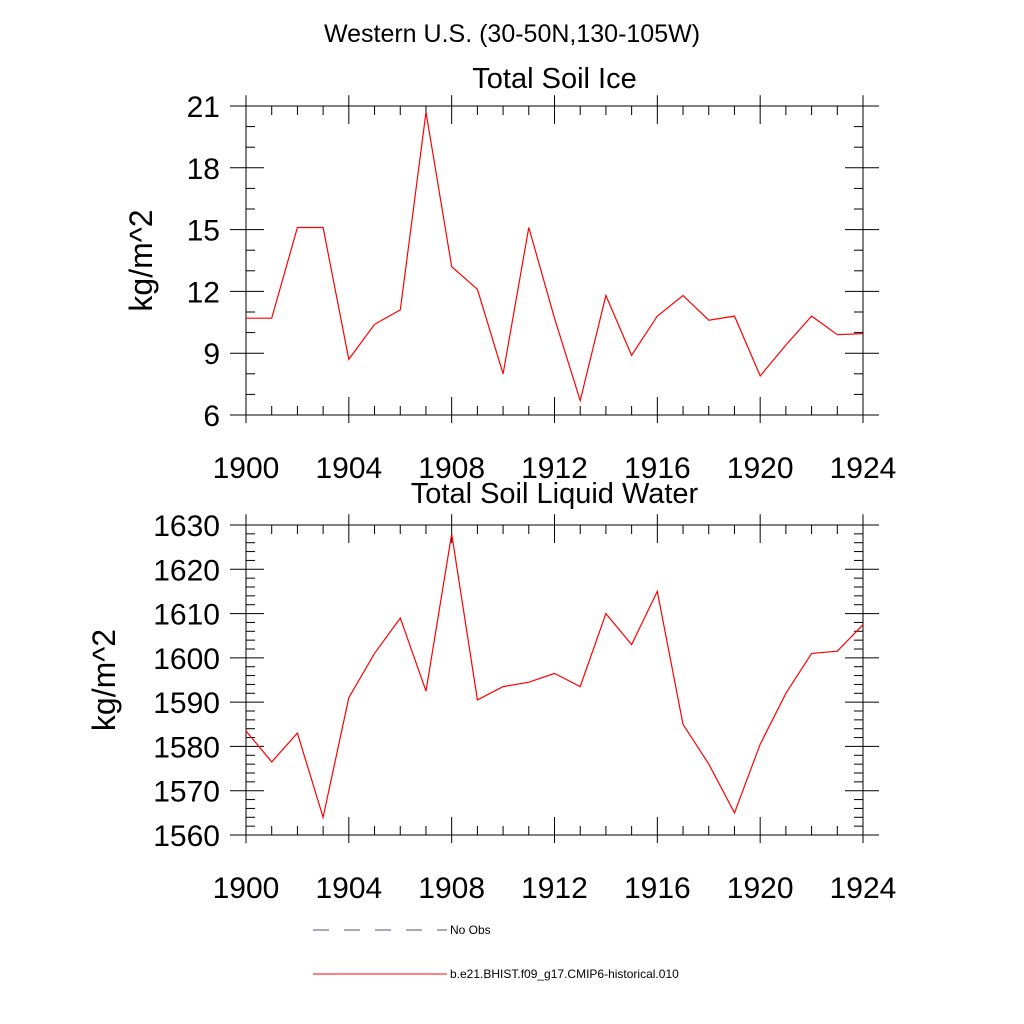 The image size is (1024, 1024). What do you see at coordinates (211, 416) in the screenshot?
I see `y-tick-label: 6` at bounding box center [211, 416].